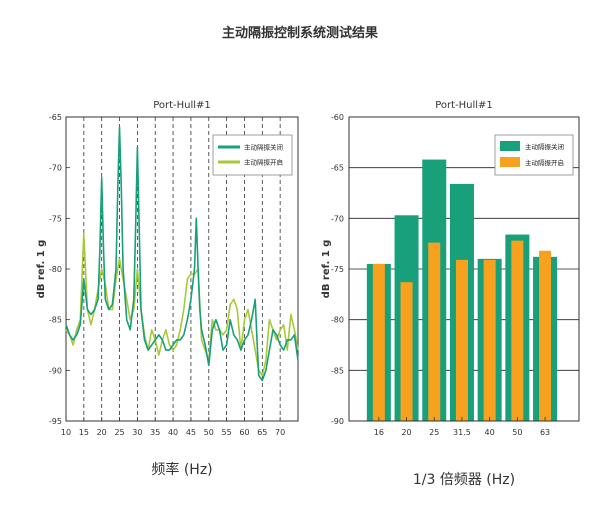 The height and width of the screenshot is (528, 600). Describe the element at coordinates (326, 269) in the screenshot. I see `bar-chart-y-axis-label: dB ref. 1 g` at that location.